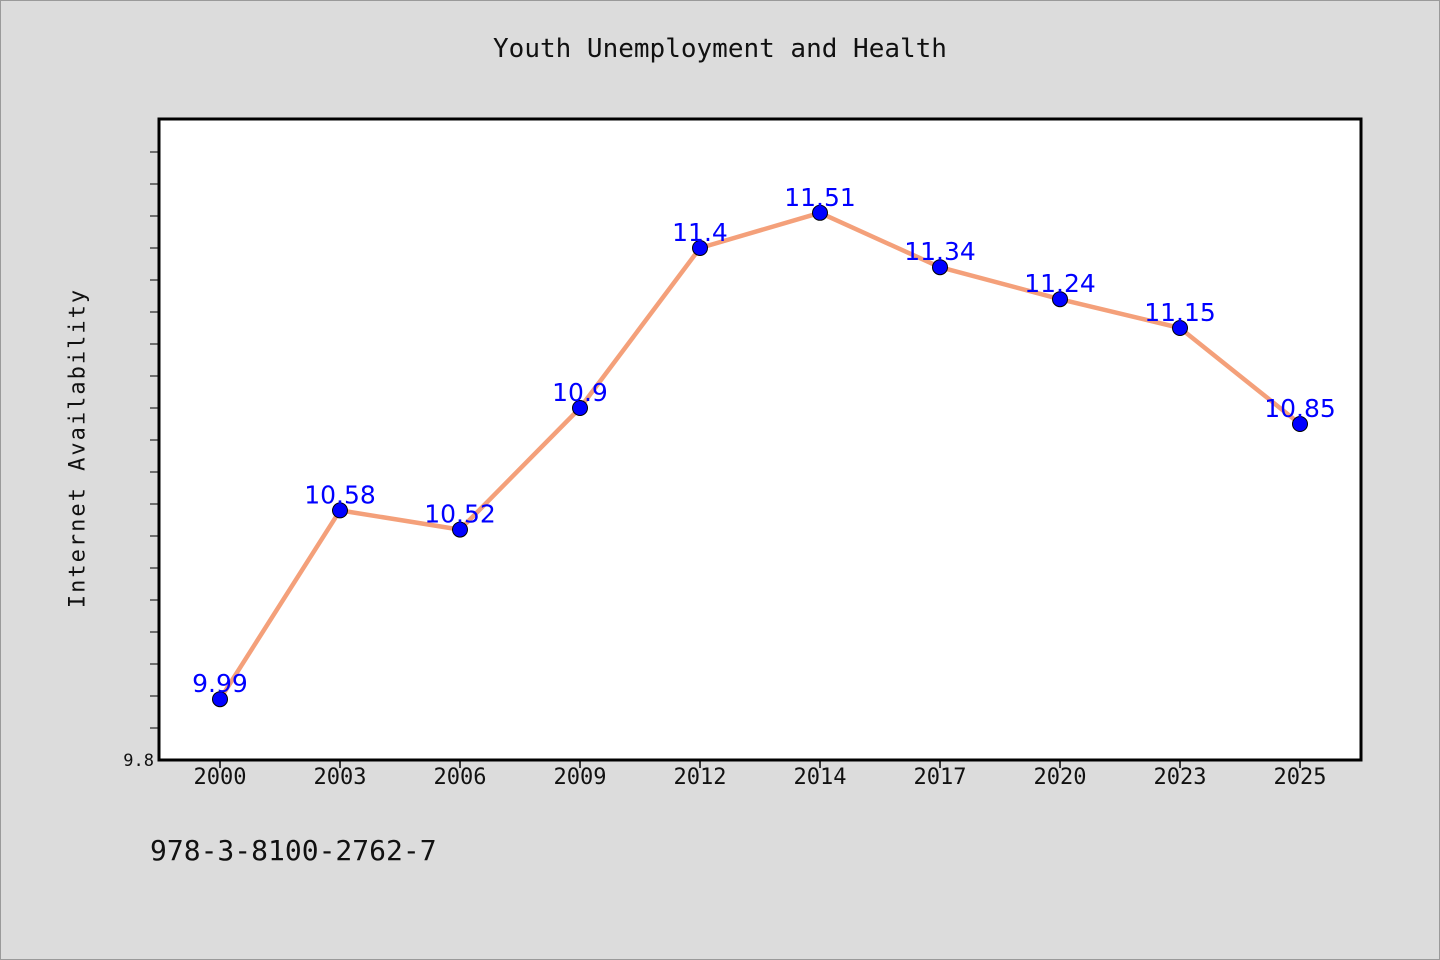 This screenshot has height=960, width=1440. I want to click on data-label: 11.34, so click(940, 251).